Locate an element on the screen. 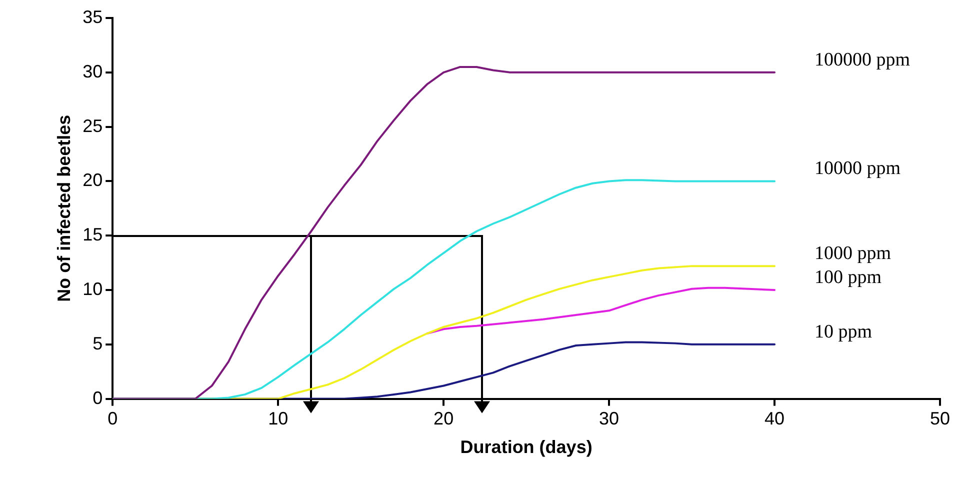 The height and width of the screenshot is (493, 973). x-tick-label: 0 is located at coordinates (113, 418).